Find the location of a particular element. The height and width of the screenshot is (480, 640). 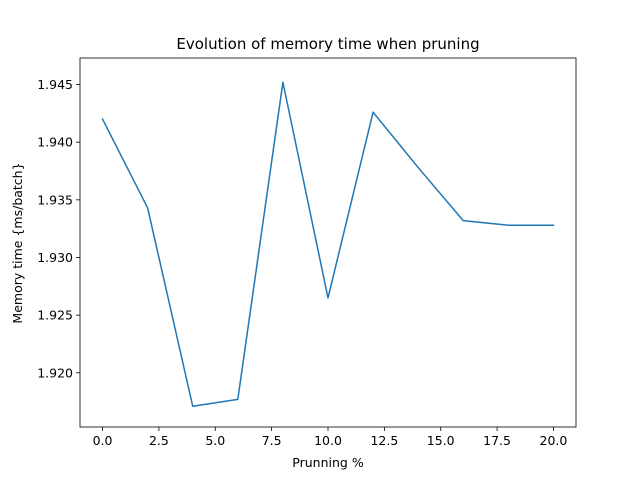

x-tick-label: 0.0 is located at coordinates (103, 440).